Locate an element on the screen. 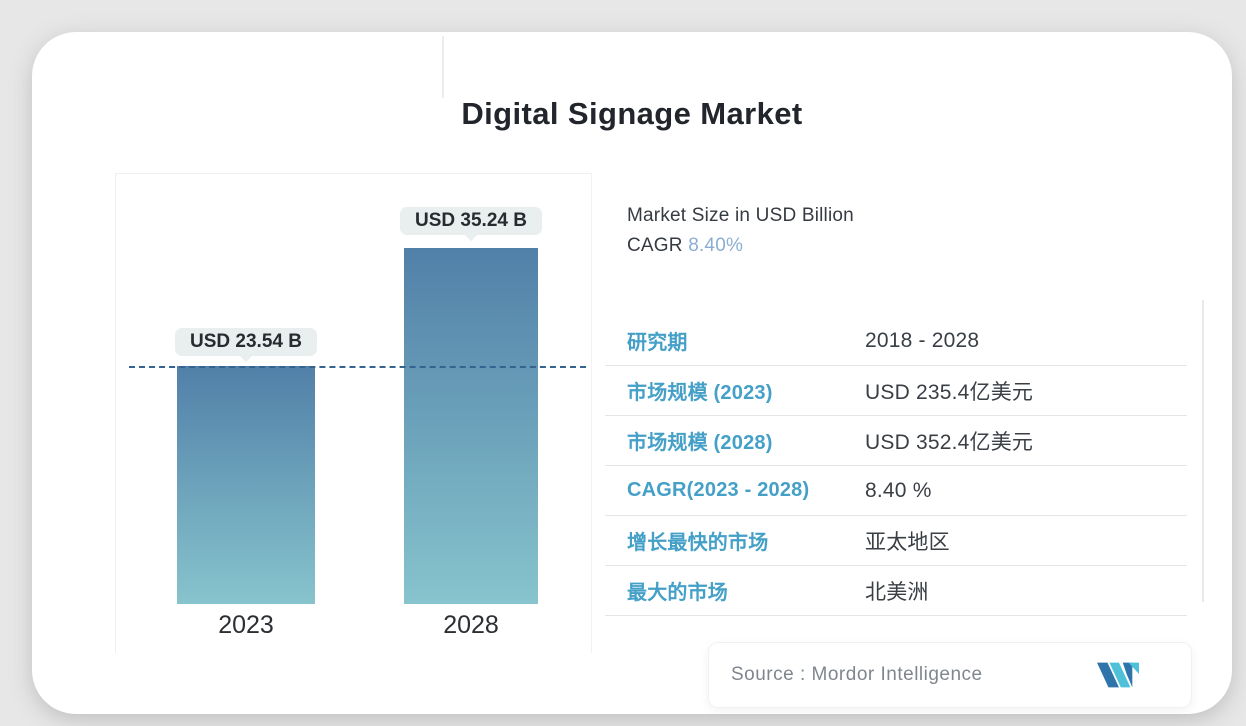 This screenshot has width=1246, height=726. table-right-rule is located at coordinates (1203, 451).